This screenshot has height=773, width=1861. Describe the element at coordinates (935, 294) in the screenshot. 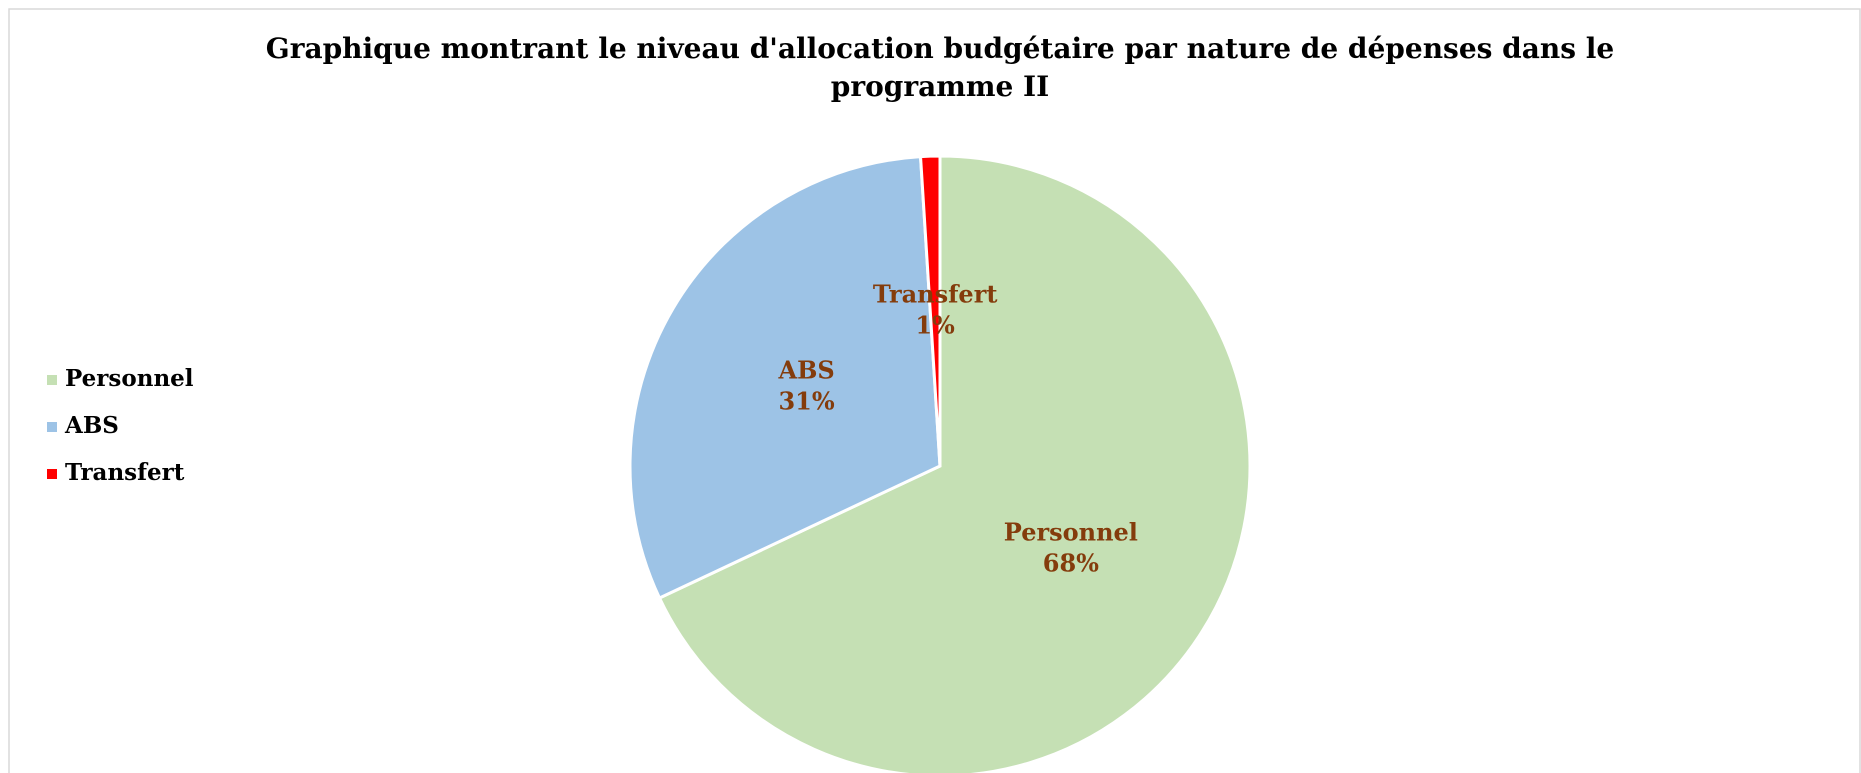

I see `slice-category-label: Transfert` at that location.